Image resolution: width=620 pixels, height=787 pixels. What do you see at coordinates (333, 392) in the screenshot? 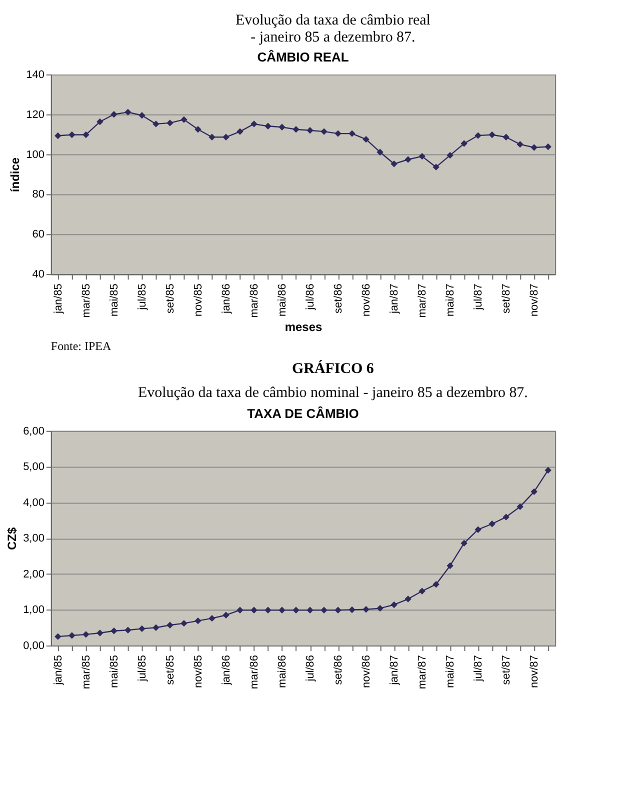
I see `text: Evolução da taxa de câmbio nominal - janeiro 85 a dezembro 87.` at bounding box center [333, 392].